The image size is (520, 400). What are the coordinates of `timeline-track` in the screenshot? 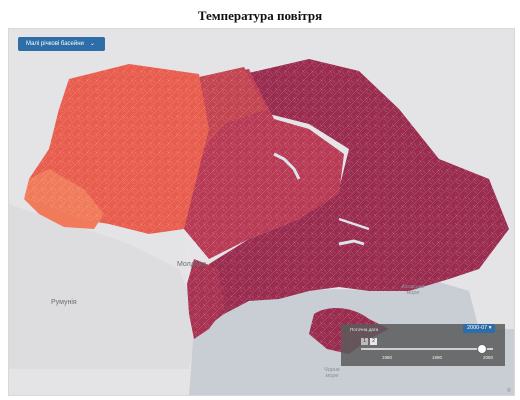 It's located at (427, 349).